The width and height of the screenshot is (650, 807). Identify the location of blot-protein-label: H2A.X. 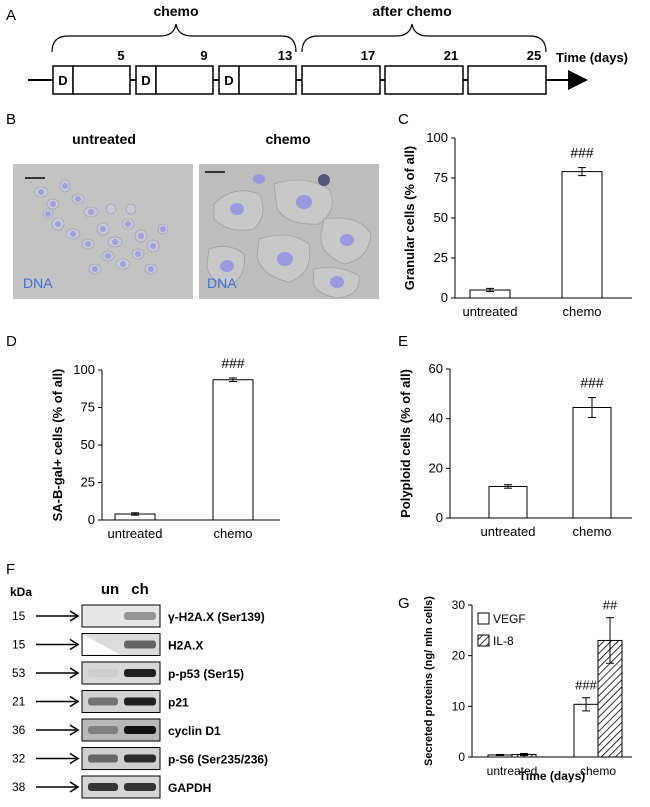
(185, 646).